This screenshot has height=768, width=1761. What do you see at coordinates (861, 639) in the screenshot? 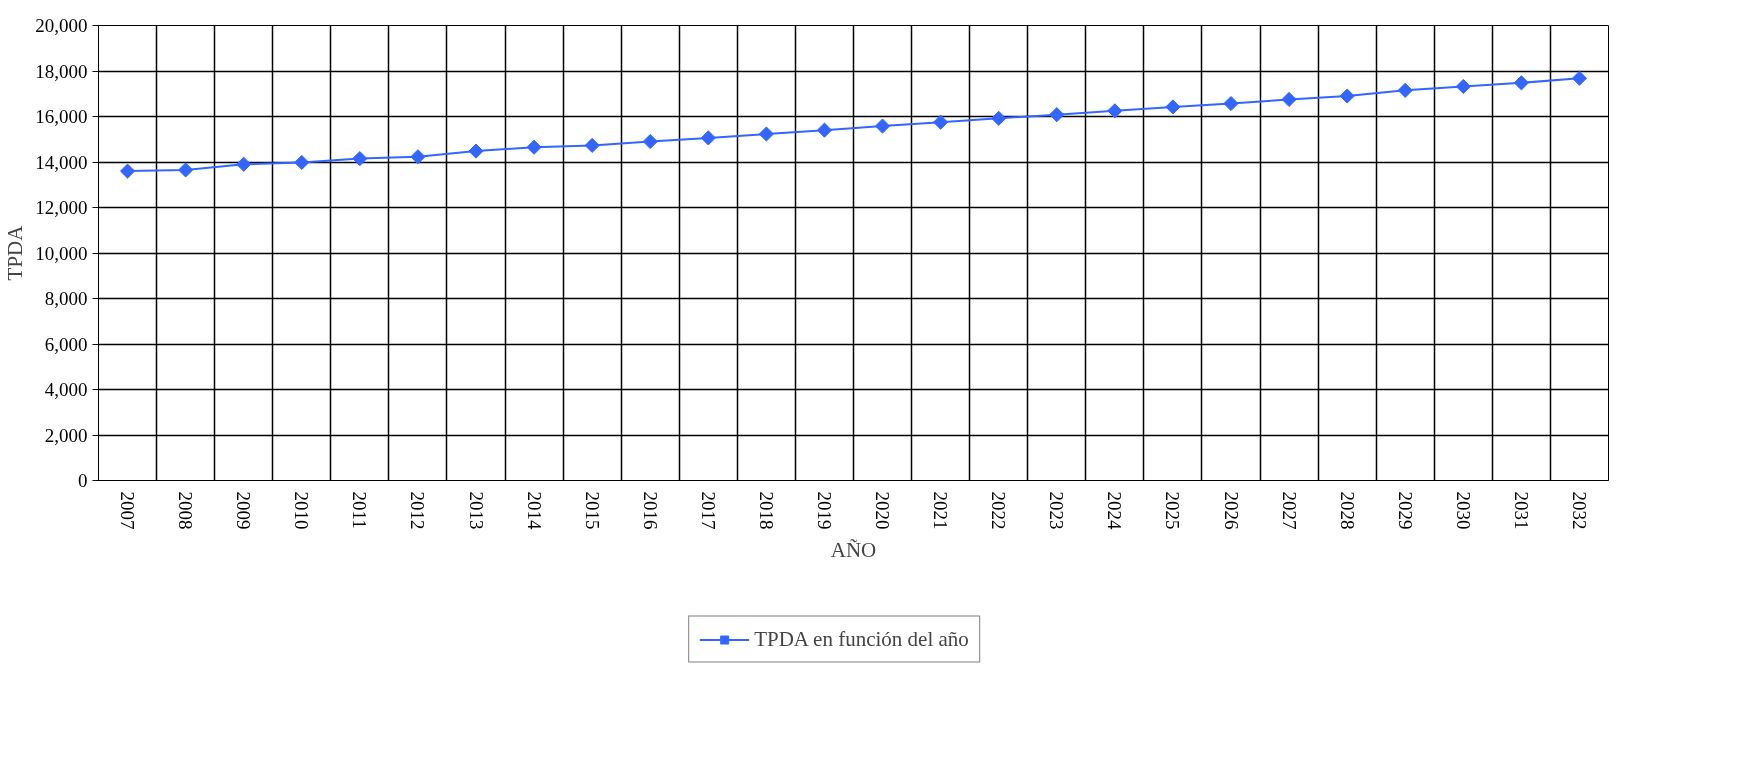
I see `legend-label: TPDA en función del año` at bounding box center [861, 639].